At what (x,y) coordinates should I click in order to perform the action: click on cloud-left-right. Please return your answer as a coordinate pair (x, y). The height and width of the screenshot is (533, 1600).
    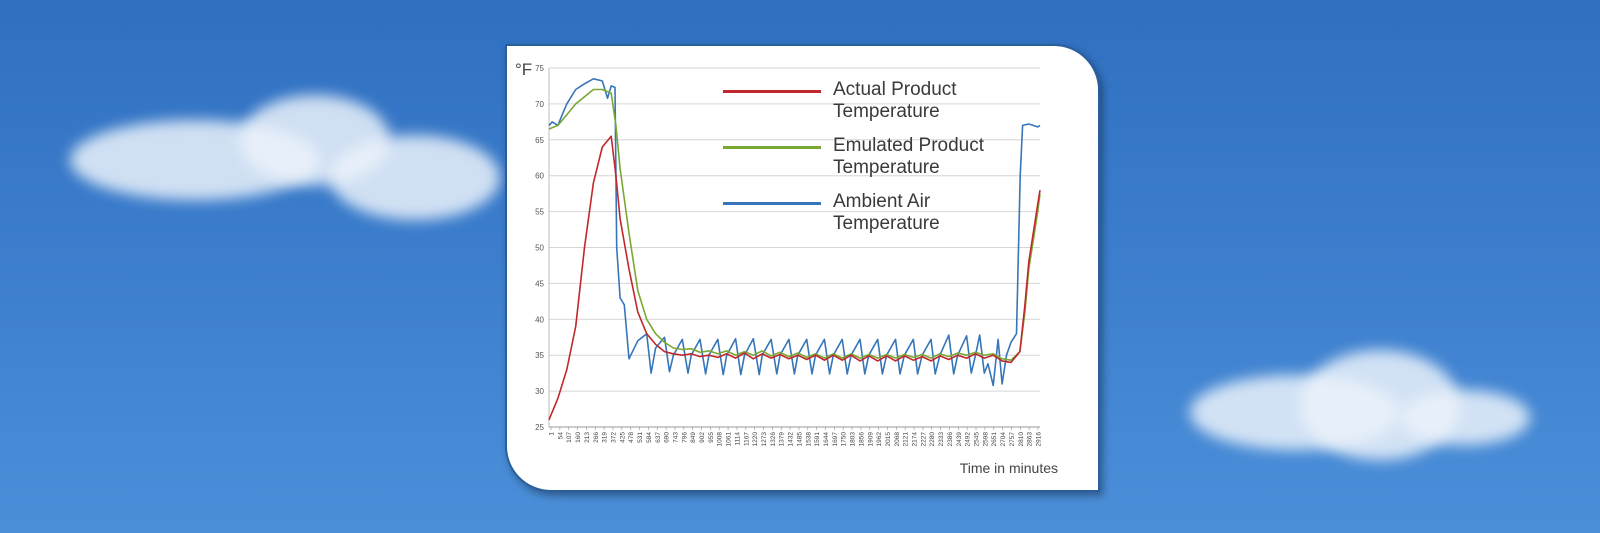
    Looking at the image, I should click on (415, 177).